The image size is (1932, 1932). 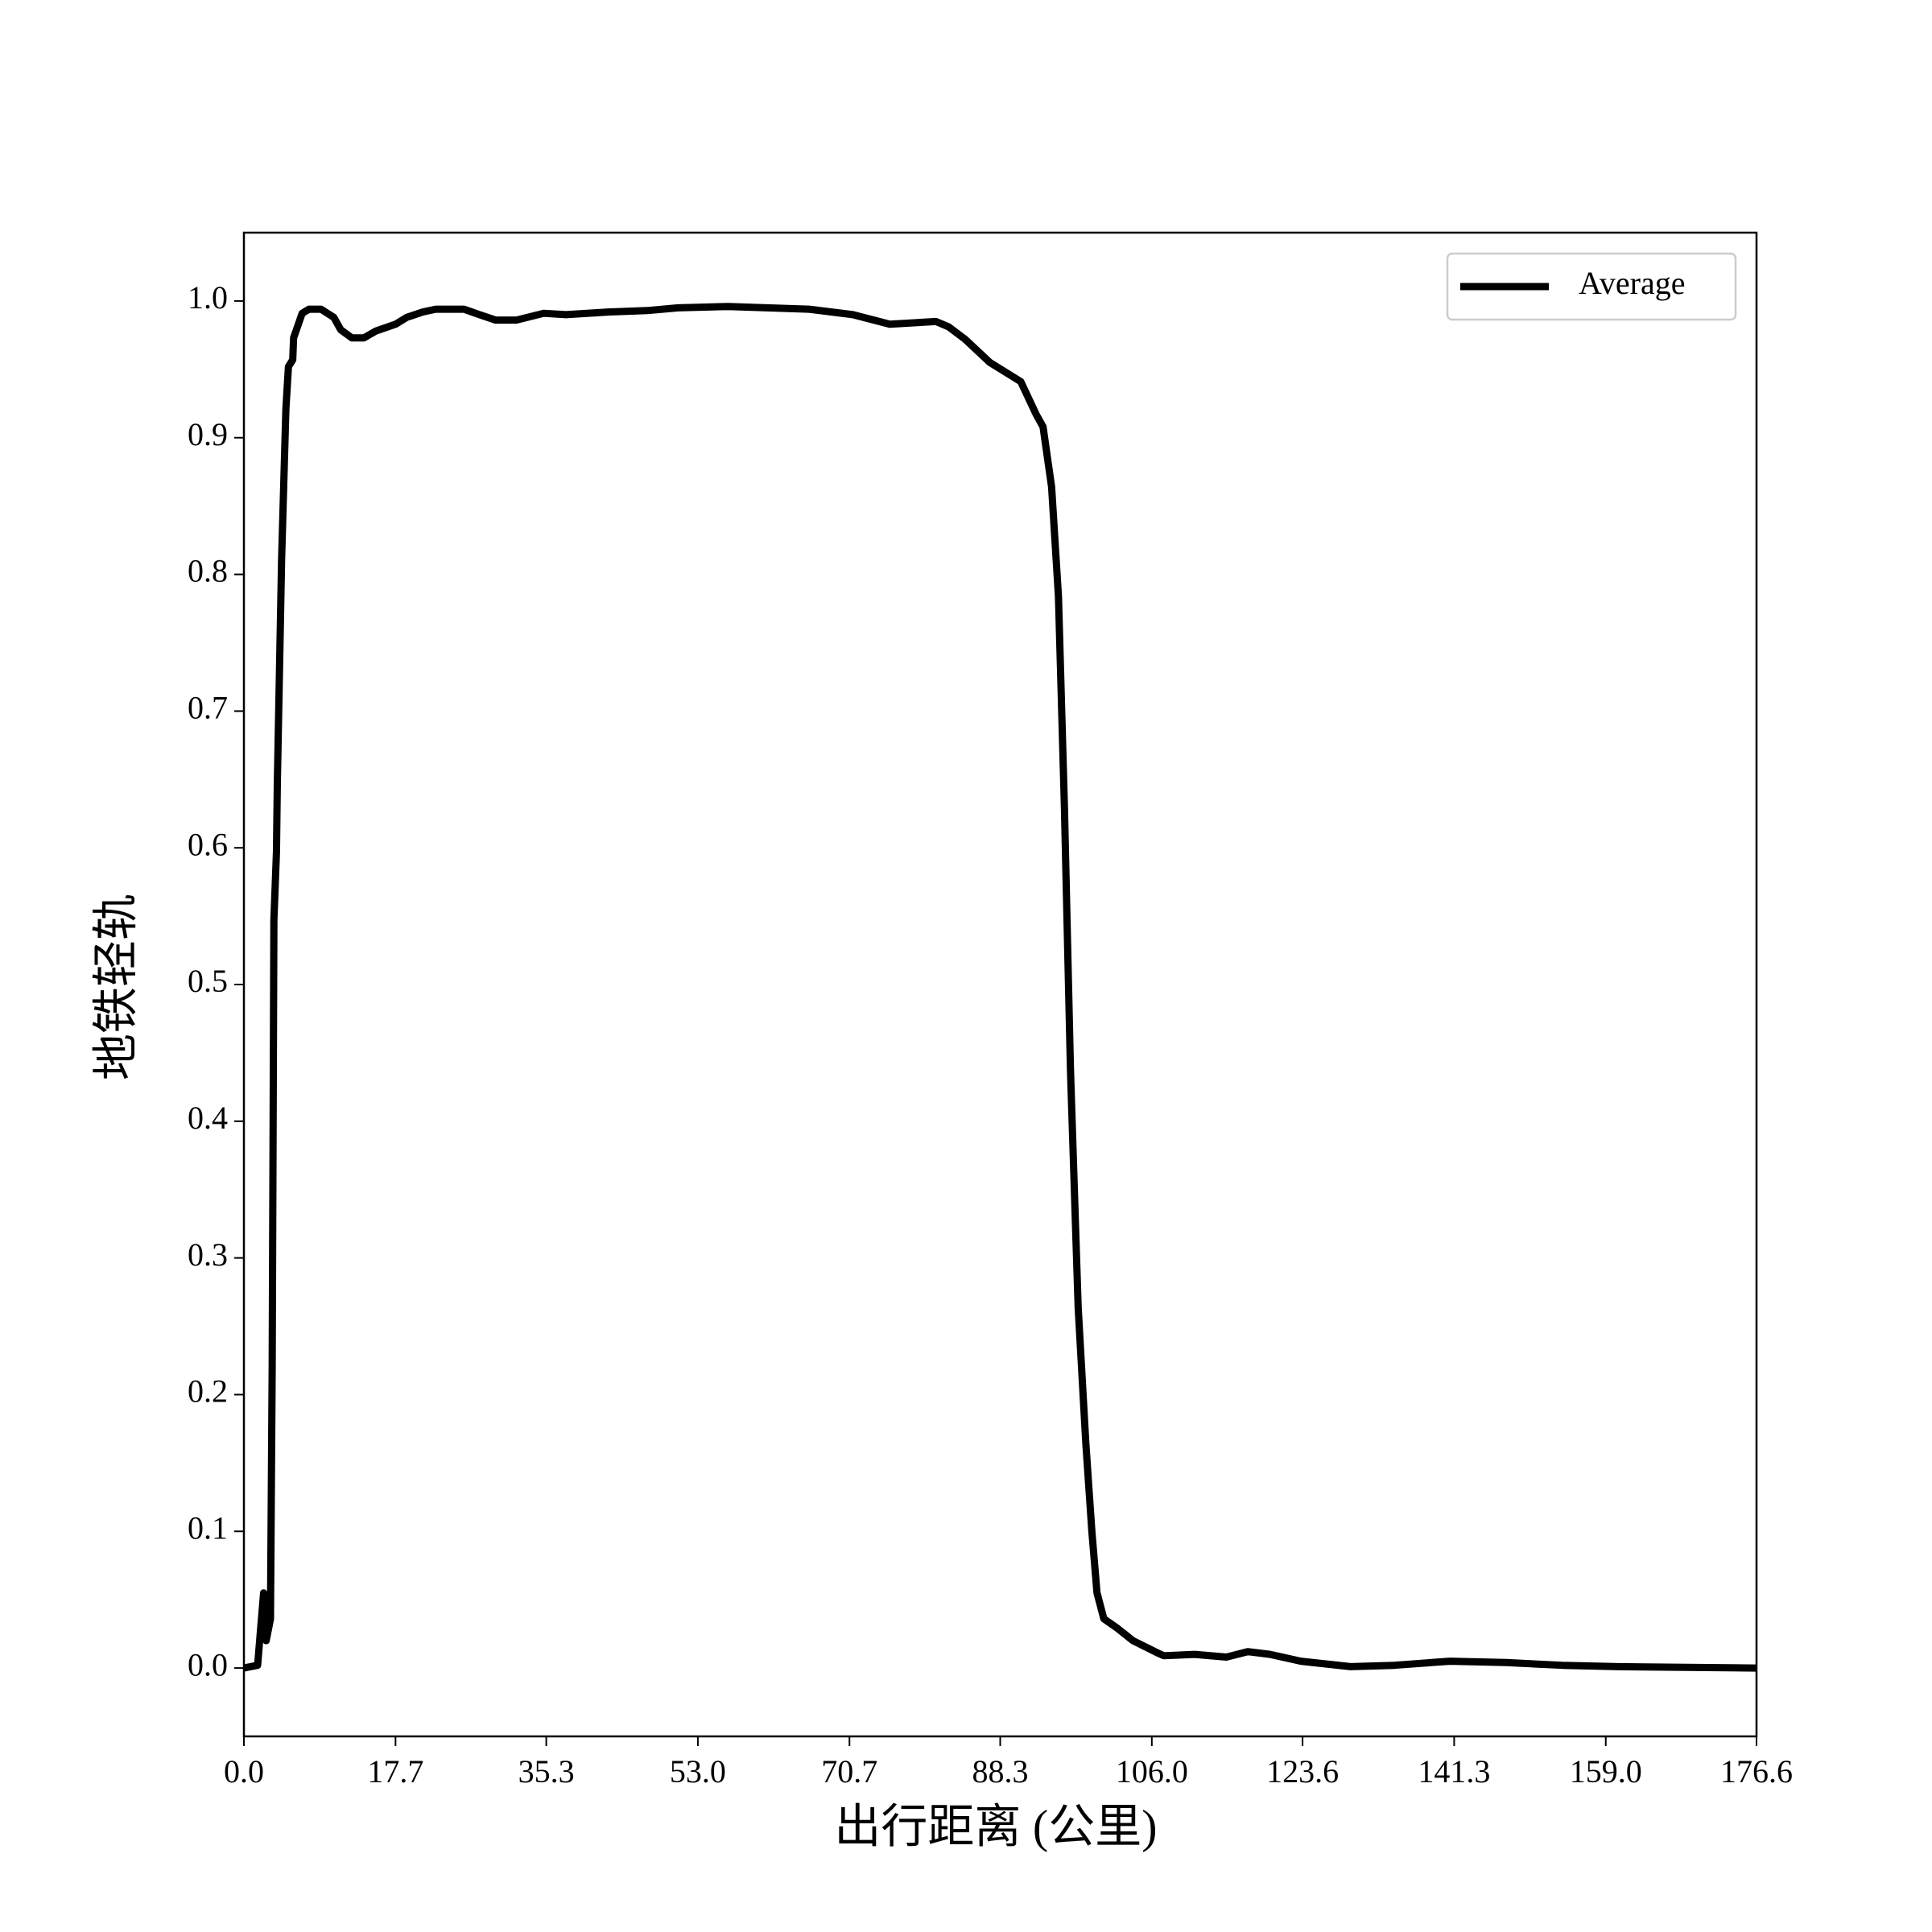 I want to click on y-tick-label: 0.9, so click(x=208, y=434).